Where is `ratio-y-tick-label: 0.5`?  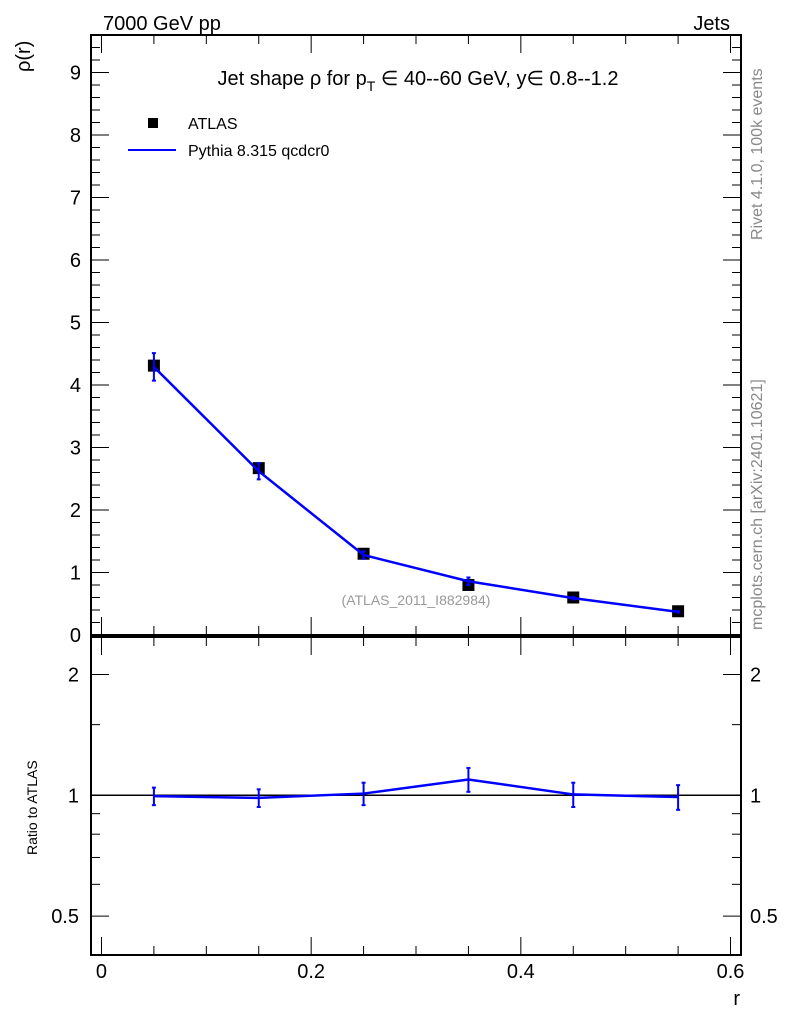 ratio-y-tick-label: 0.5 is located at coordinates (65, 917).